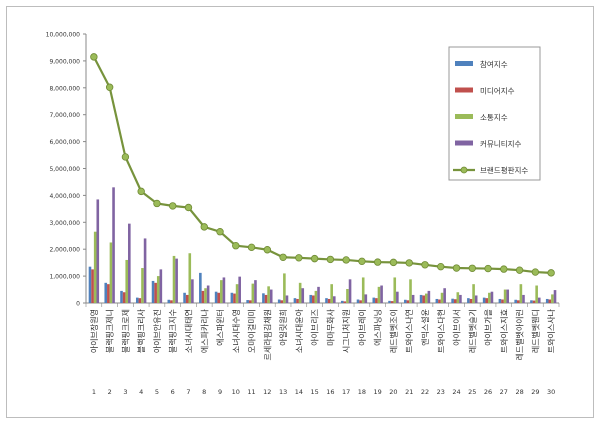 This screenshot has height=424, width=600. Describe the element at coordinates (299, 392) in the screenshot. I see `x-rank-label: 14` at that location.